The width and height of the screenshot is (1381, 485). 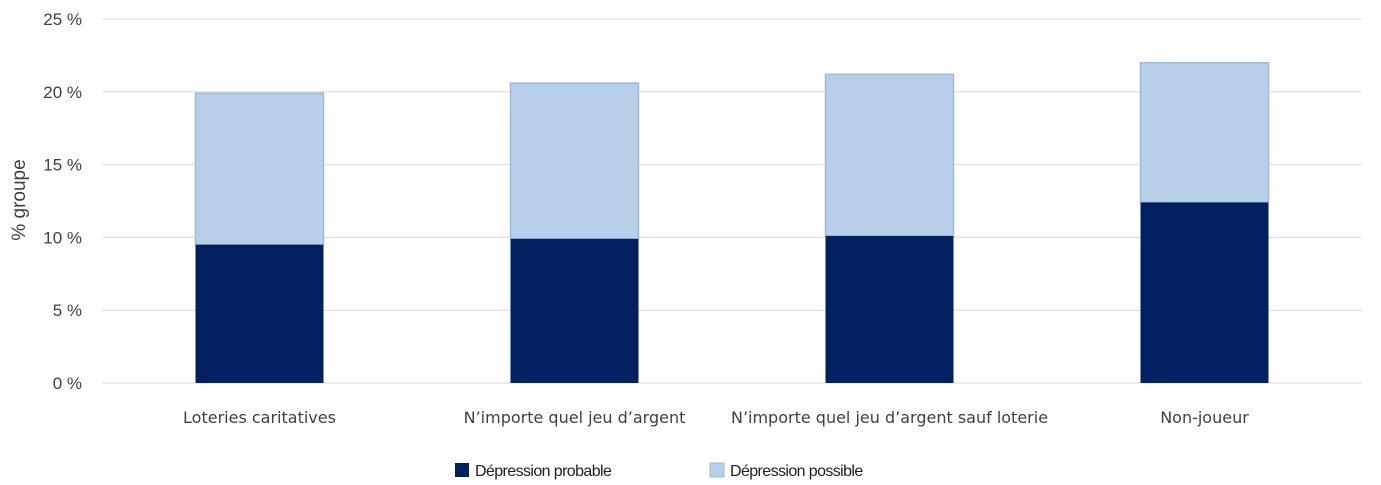 I want to click on y-tick-label: 0 %, so click(x=67, y=383).